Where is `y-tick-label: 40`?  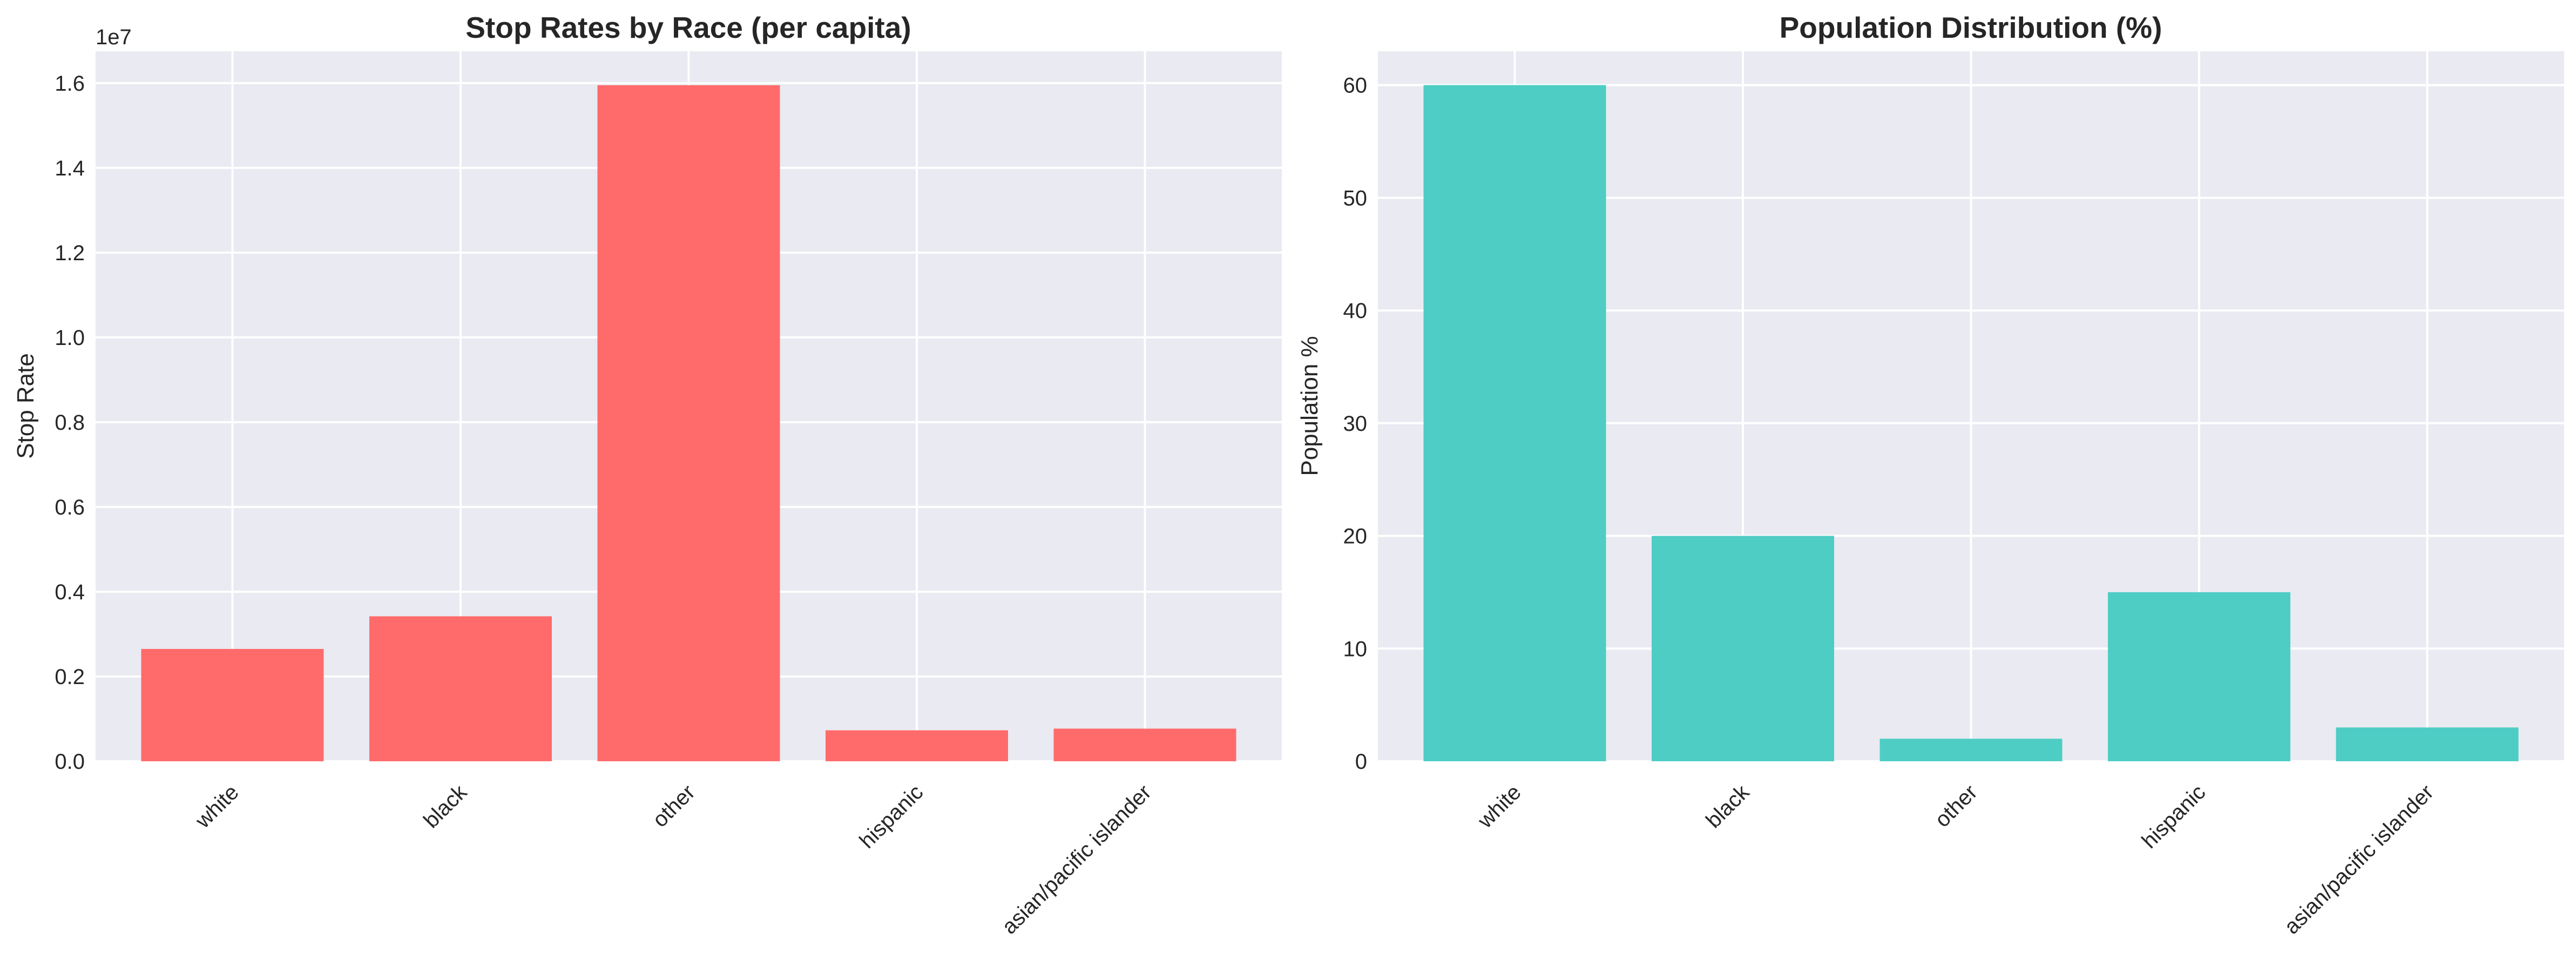 y-tick-label: 40 is located at coordinates (1355, 311).